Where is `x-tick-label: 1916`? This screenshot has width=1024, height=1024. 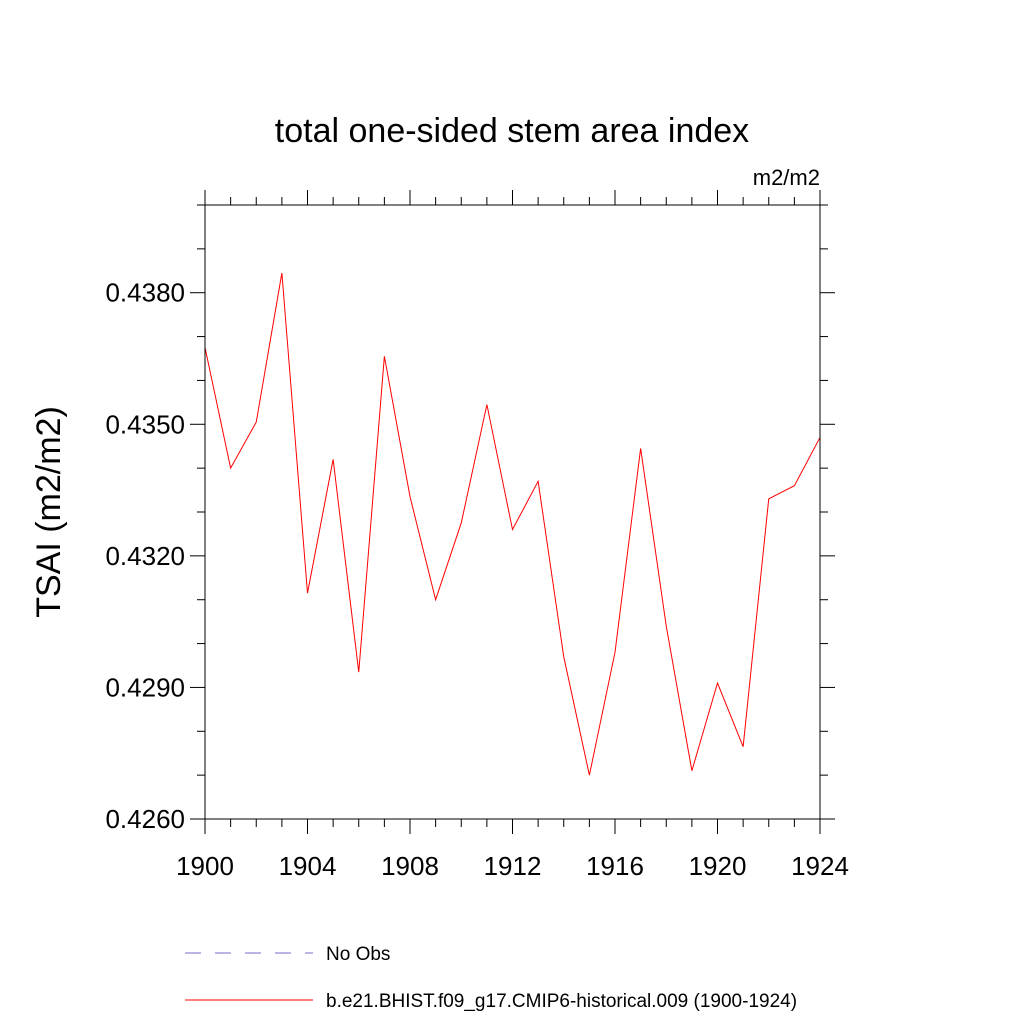
x-tick-label: 1916 is located at coordinates (615, 866).